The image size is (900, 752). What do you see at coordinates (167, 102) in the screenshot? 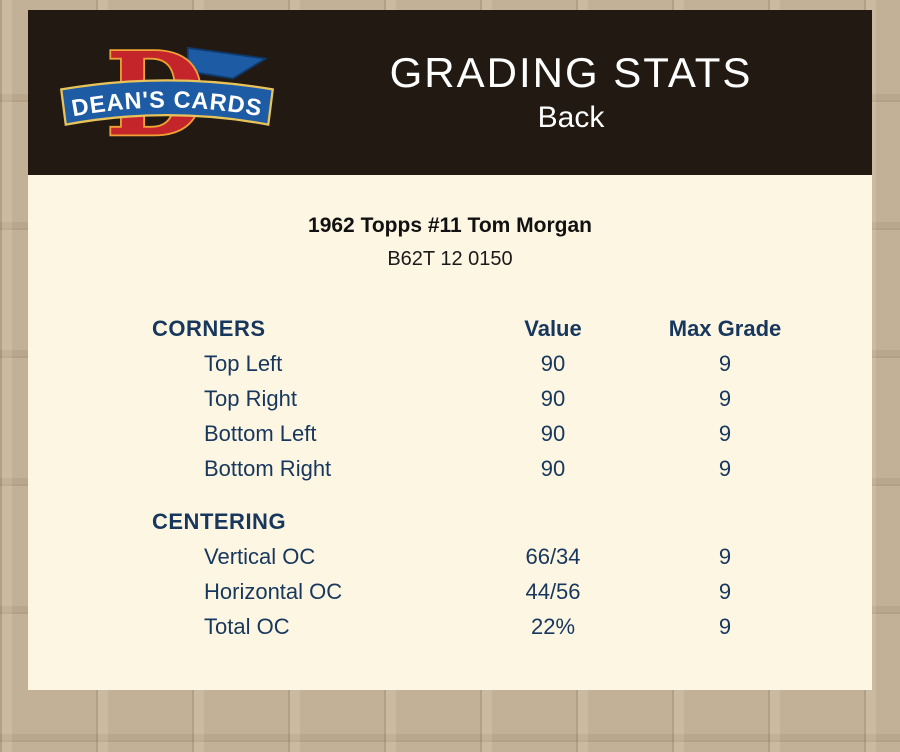
I see `logo-ribbon-shape` at bounding box center [167, 102].